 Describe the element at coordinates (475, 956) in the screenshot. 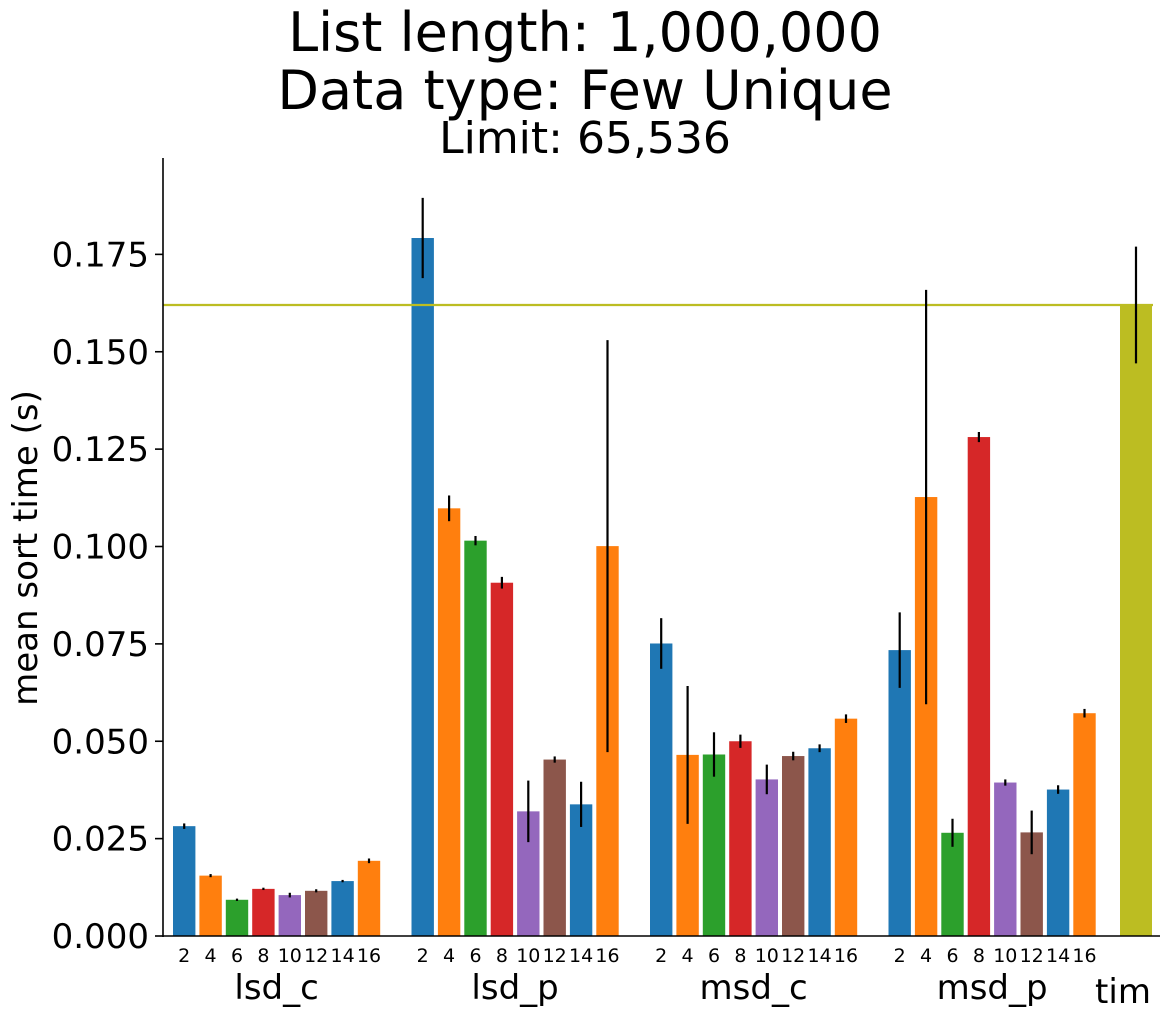

I see `x-tick-label-lsd_p-6: 6` at that location.